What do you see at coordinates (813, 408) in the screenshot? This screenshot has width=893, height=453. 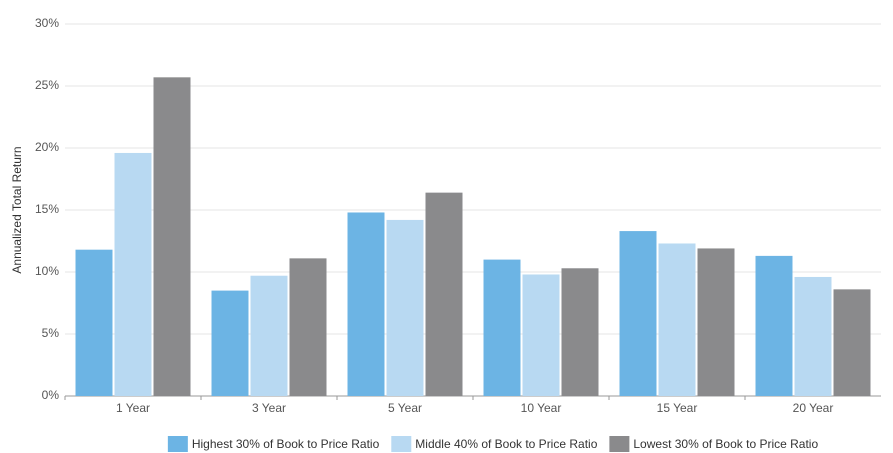 I see `x-tick-label: 20 Year` at bounding box center [813, 408].